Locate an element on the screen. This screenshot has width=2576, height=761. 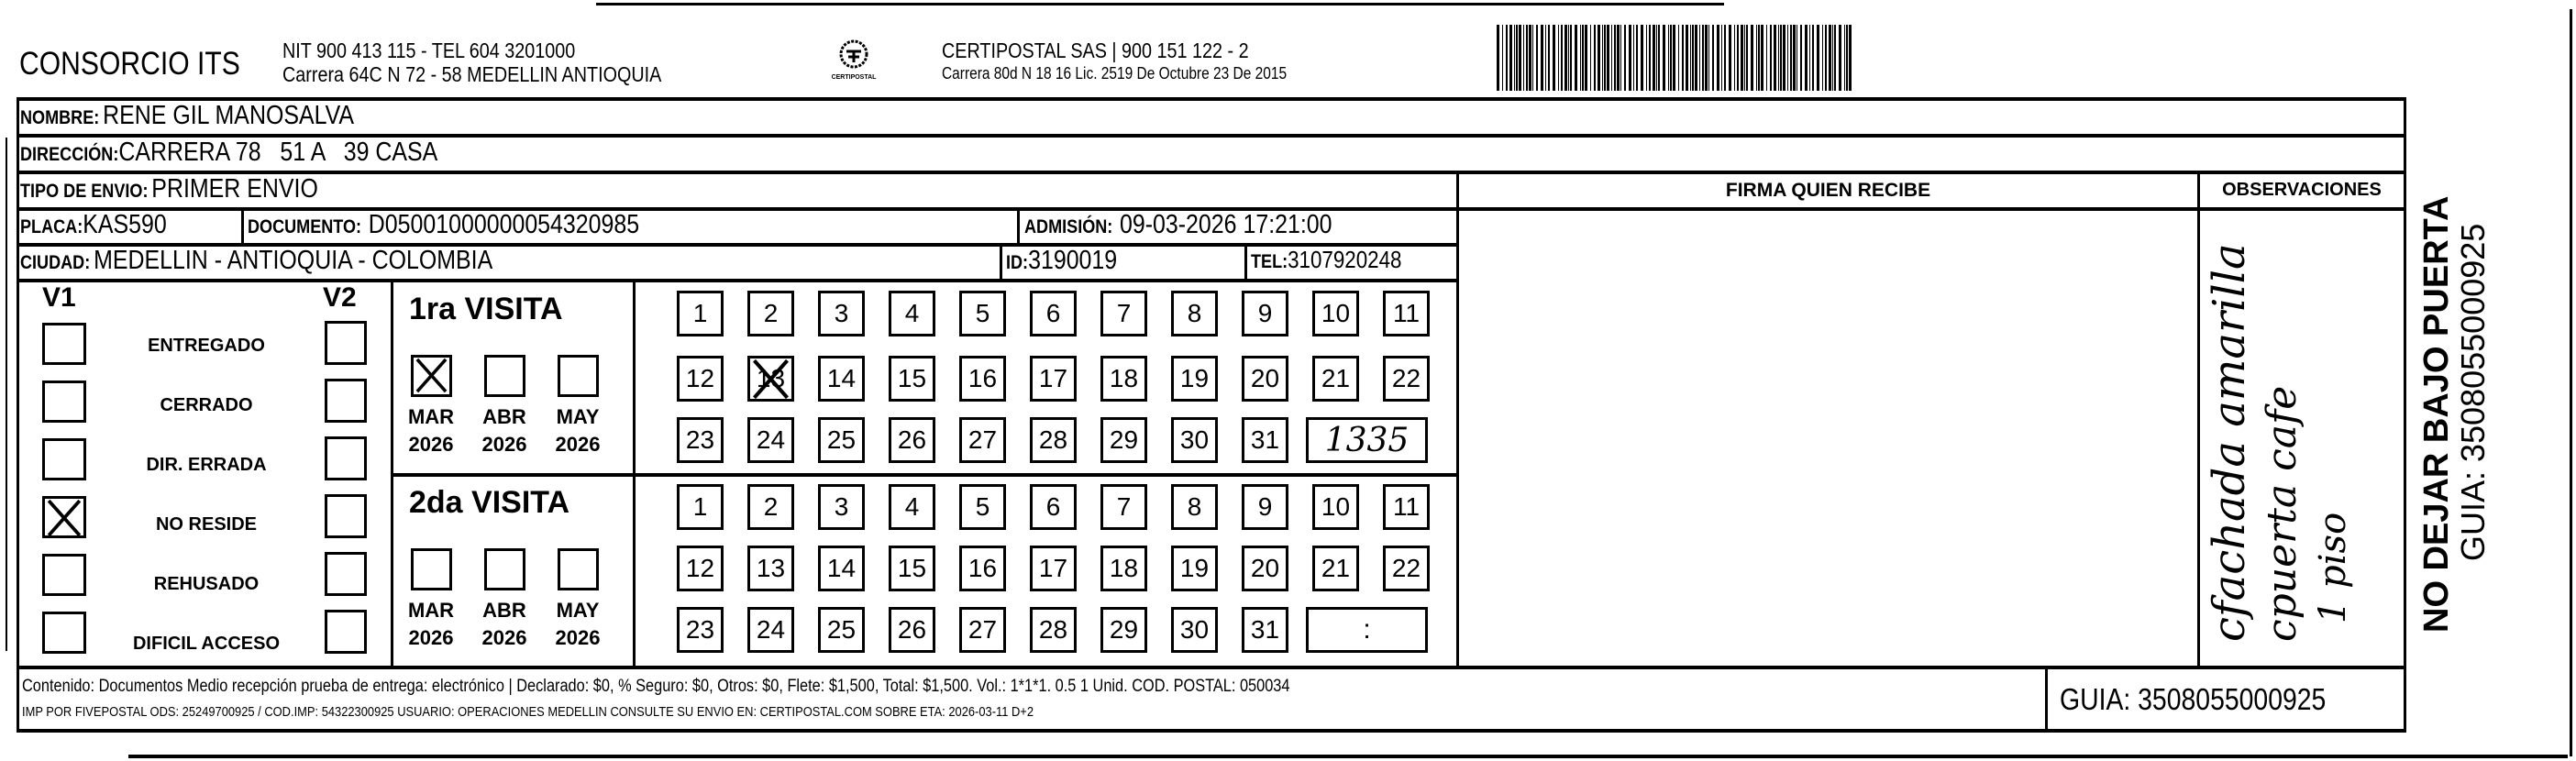
admision-field: ADMISIÓN: 09-03-2026 17:21:00 is located at coordinates (1178, 224).